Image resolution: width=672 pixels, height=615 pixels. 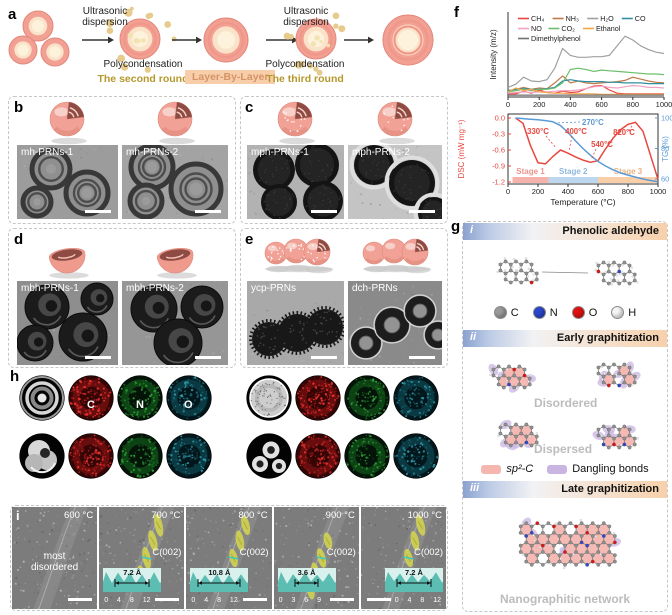 I want to click on dangling-swatch, so click(x=557, y=469).